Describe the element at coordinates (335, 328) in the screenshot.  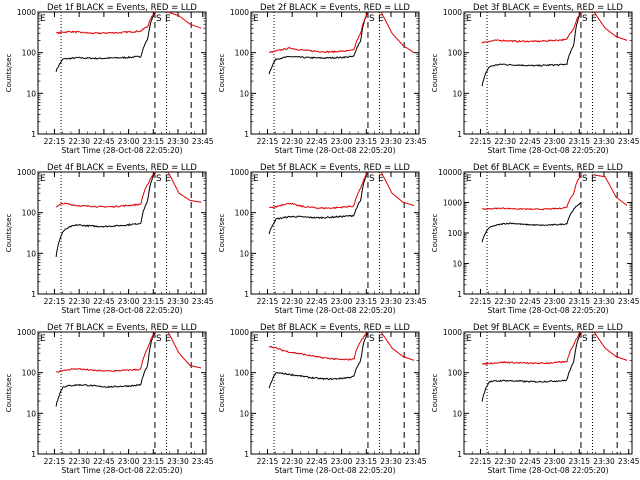
I see `chart-title: Det 8f BLACK = Events, RED = LLD` at that location.